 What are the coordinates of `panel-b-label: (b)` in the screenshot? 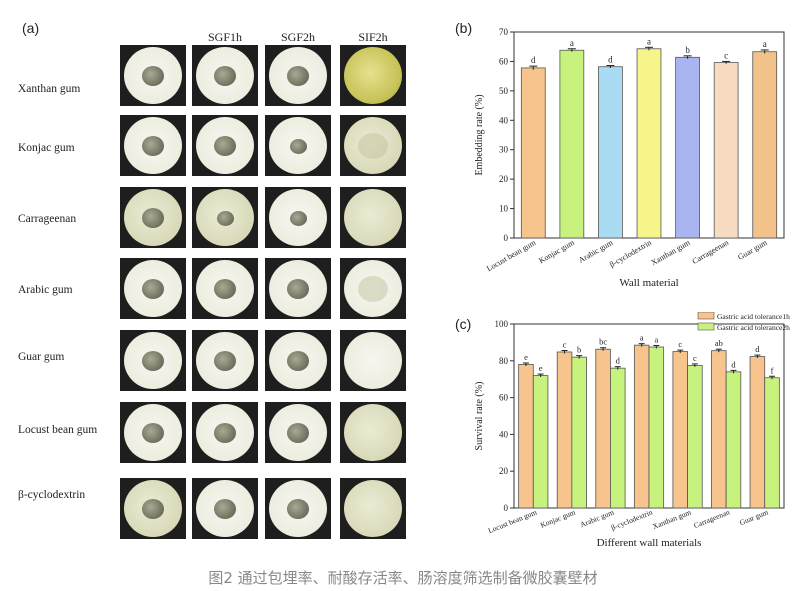 It's located at (464, 28).